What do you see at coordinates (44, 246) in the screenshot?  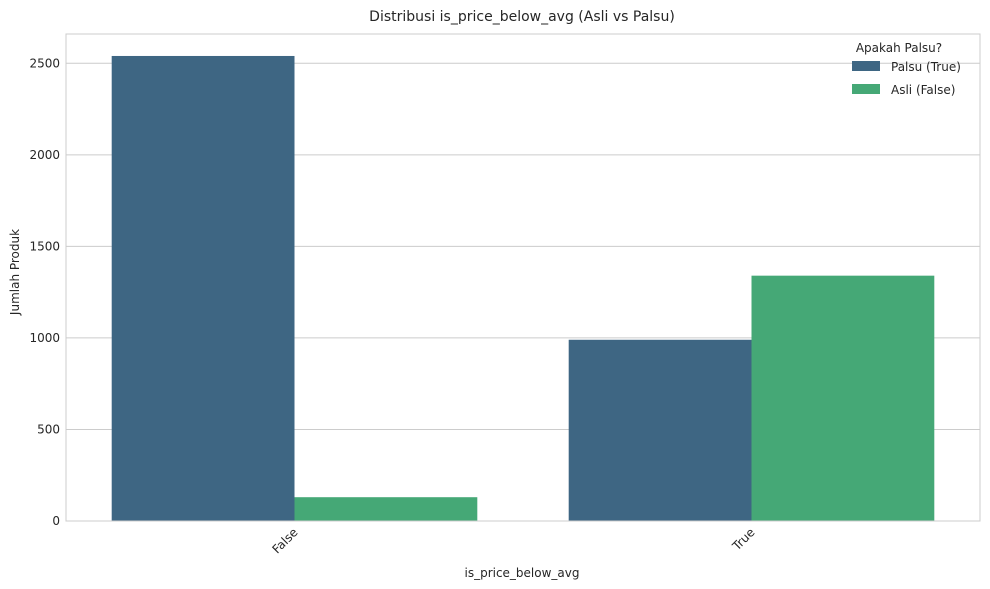 I see `y-tick-label: 1500` at bounding box center [44, 246].